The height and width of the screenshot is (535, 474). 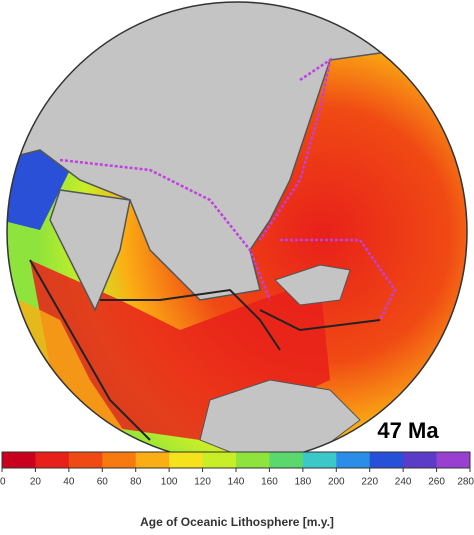 What do you see at coordinates (369, 482) in the screenshot?
I see `colorbar-tick-label: 220` at bounding box center [369, 482].